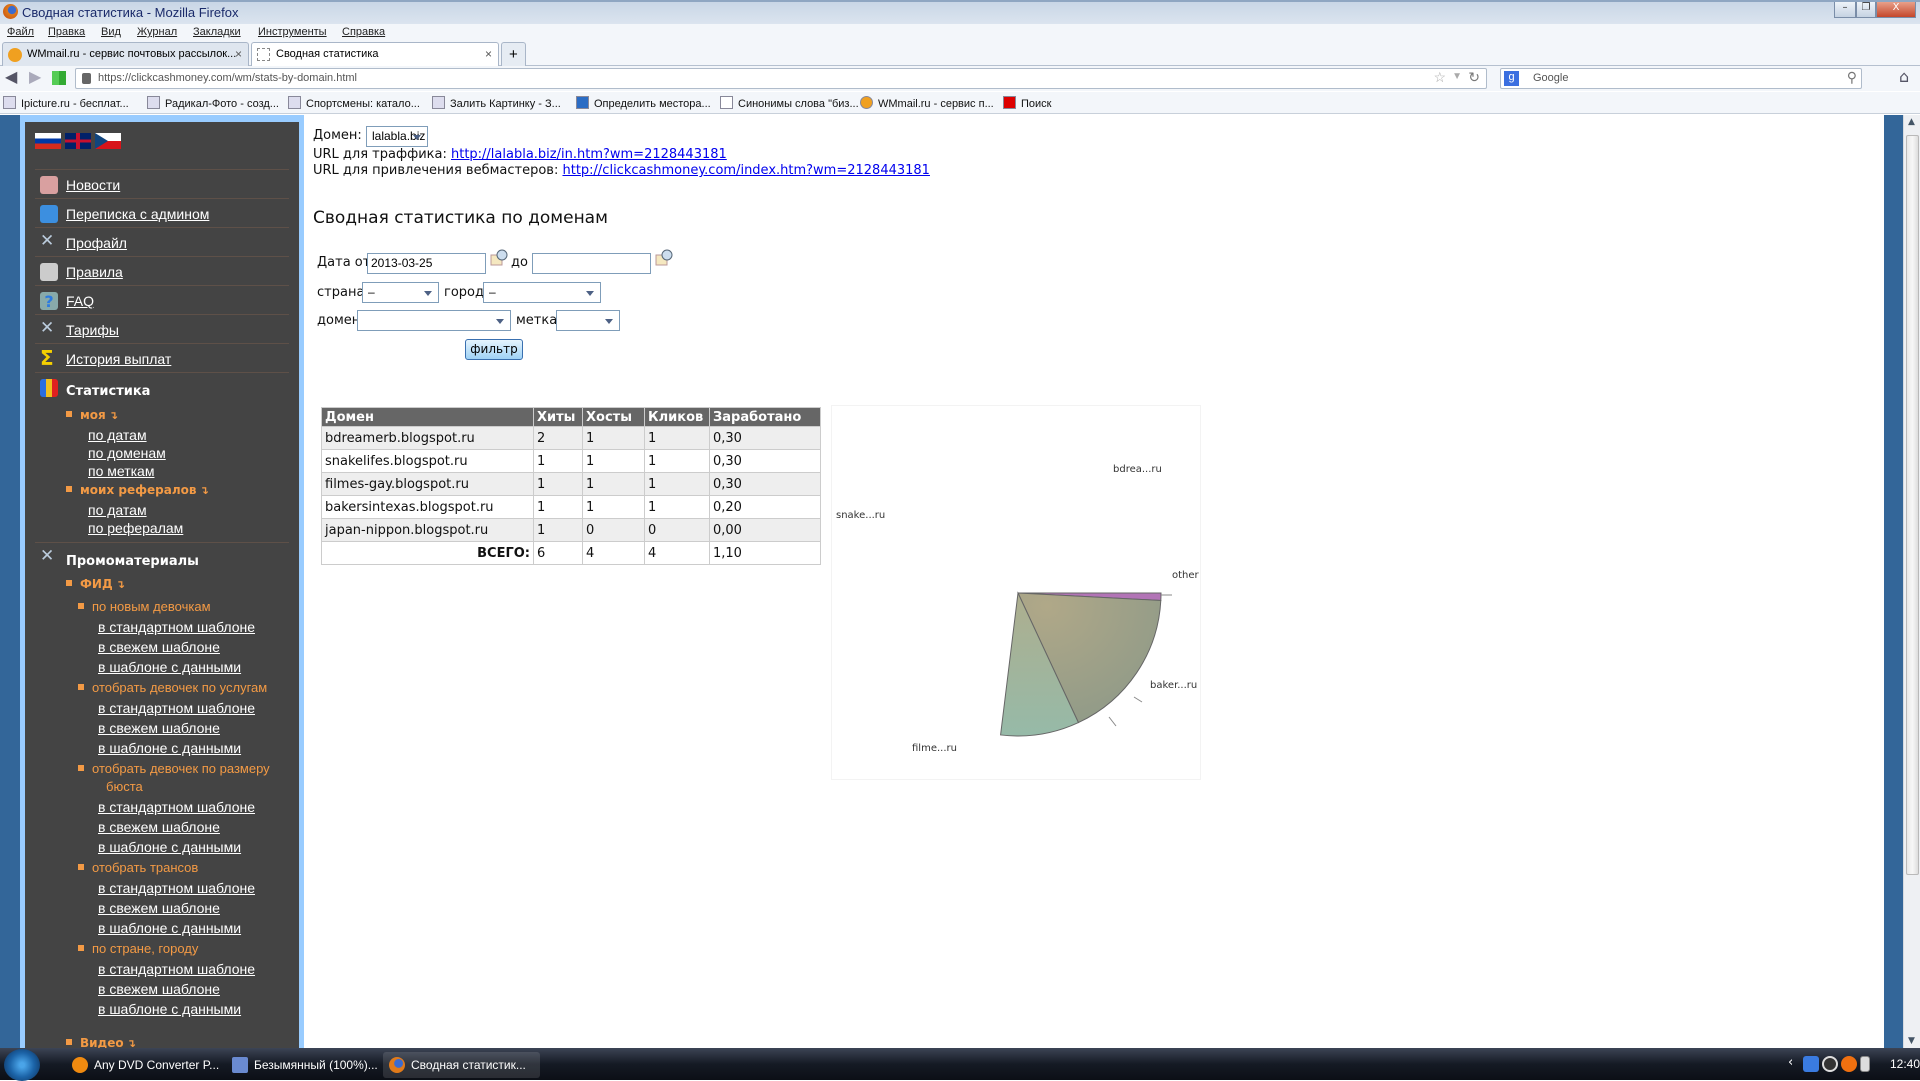 The height and width of the screenshot is (1081, 1920). I want to click on tab-wmmail: WMmail.ru - сервис почтовых рассылок... ×, so click(125, 54).